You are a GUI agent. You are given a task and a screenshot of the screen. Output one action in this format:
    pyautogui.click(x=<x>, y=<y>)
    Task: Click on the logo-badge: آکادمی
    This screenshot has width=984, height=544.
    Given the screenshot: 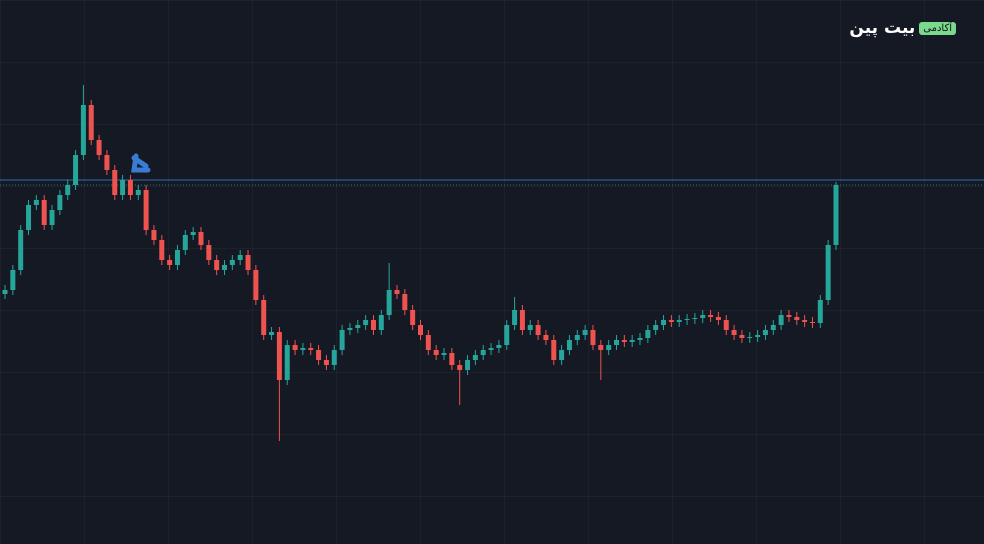 What is the action you would take?
    pyautogui.click(x=937, y=28)
    